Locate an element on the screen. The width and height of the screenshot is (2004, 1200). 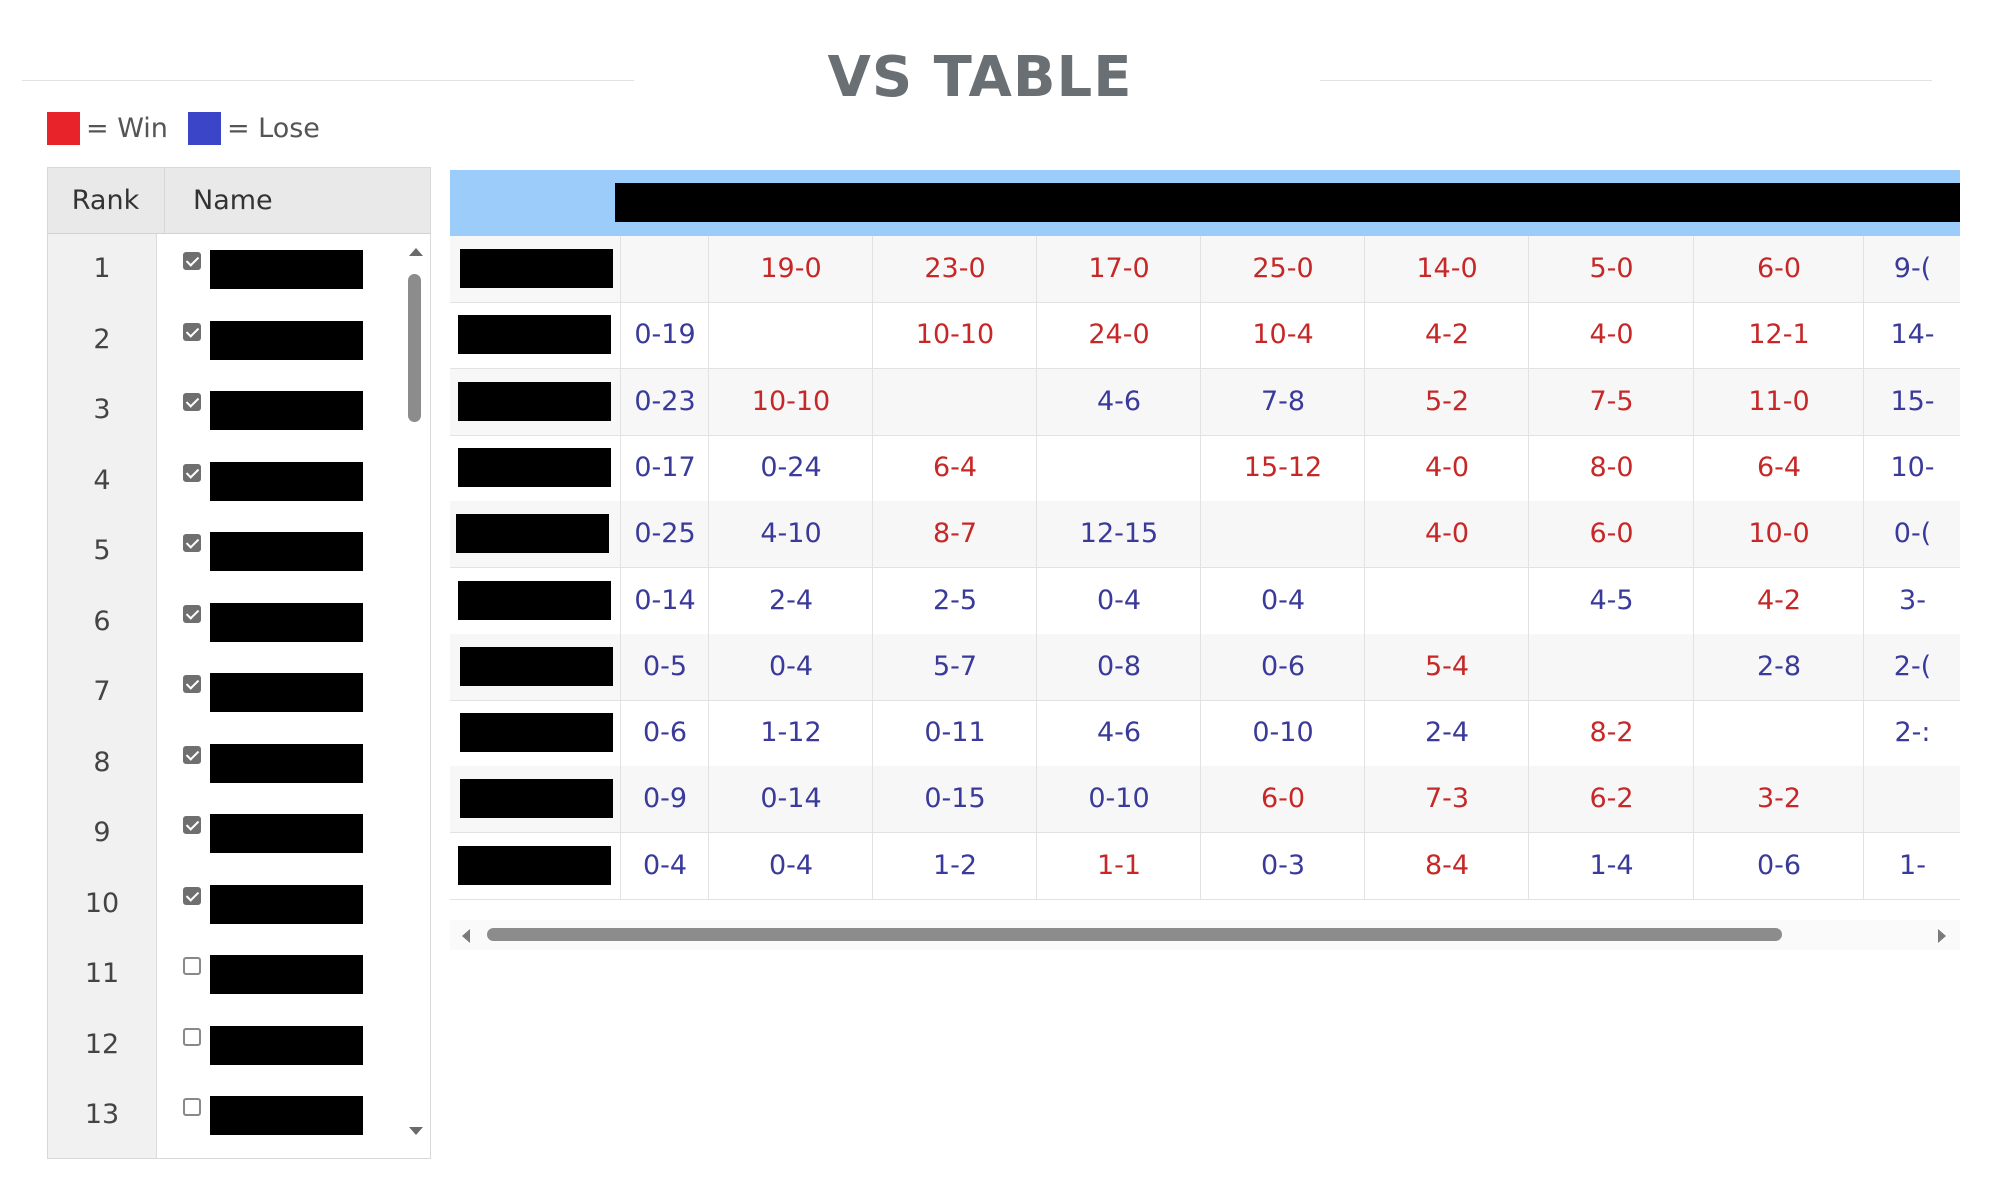
player-rank: 8 is located at coordinates (102, 762).